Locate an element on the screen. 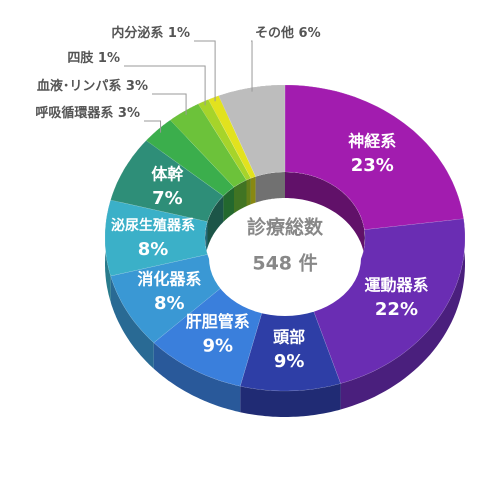  outside-label: その他 6% is located at coordinates (288, 33).